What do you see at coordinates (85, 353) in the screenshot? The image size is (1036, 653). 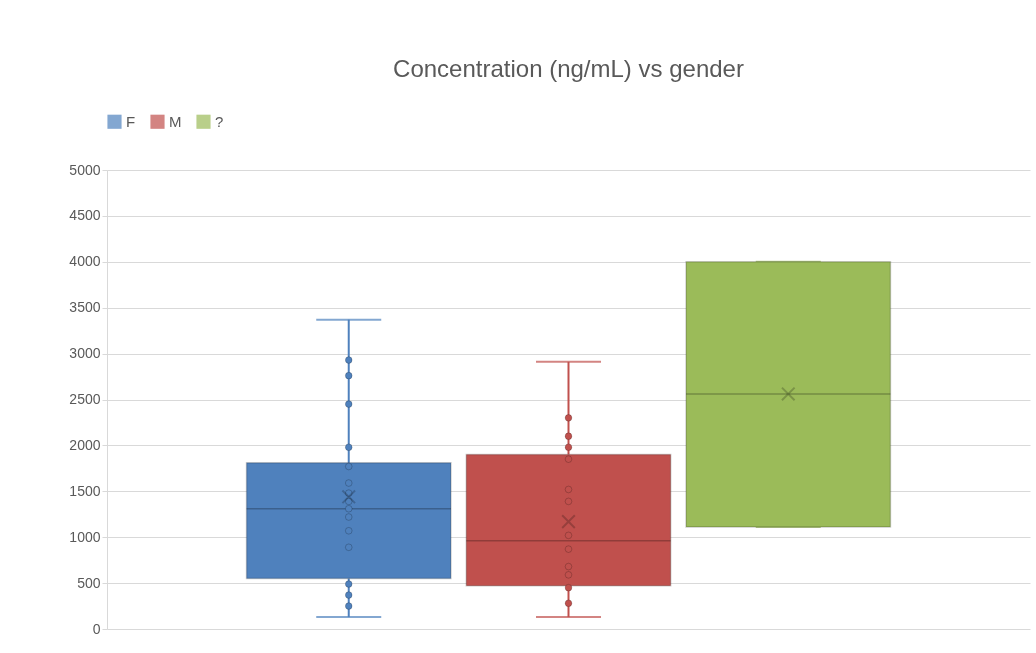 I see `y-tick-label: 3000` at bounding box center [85, 353].